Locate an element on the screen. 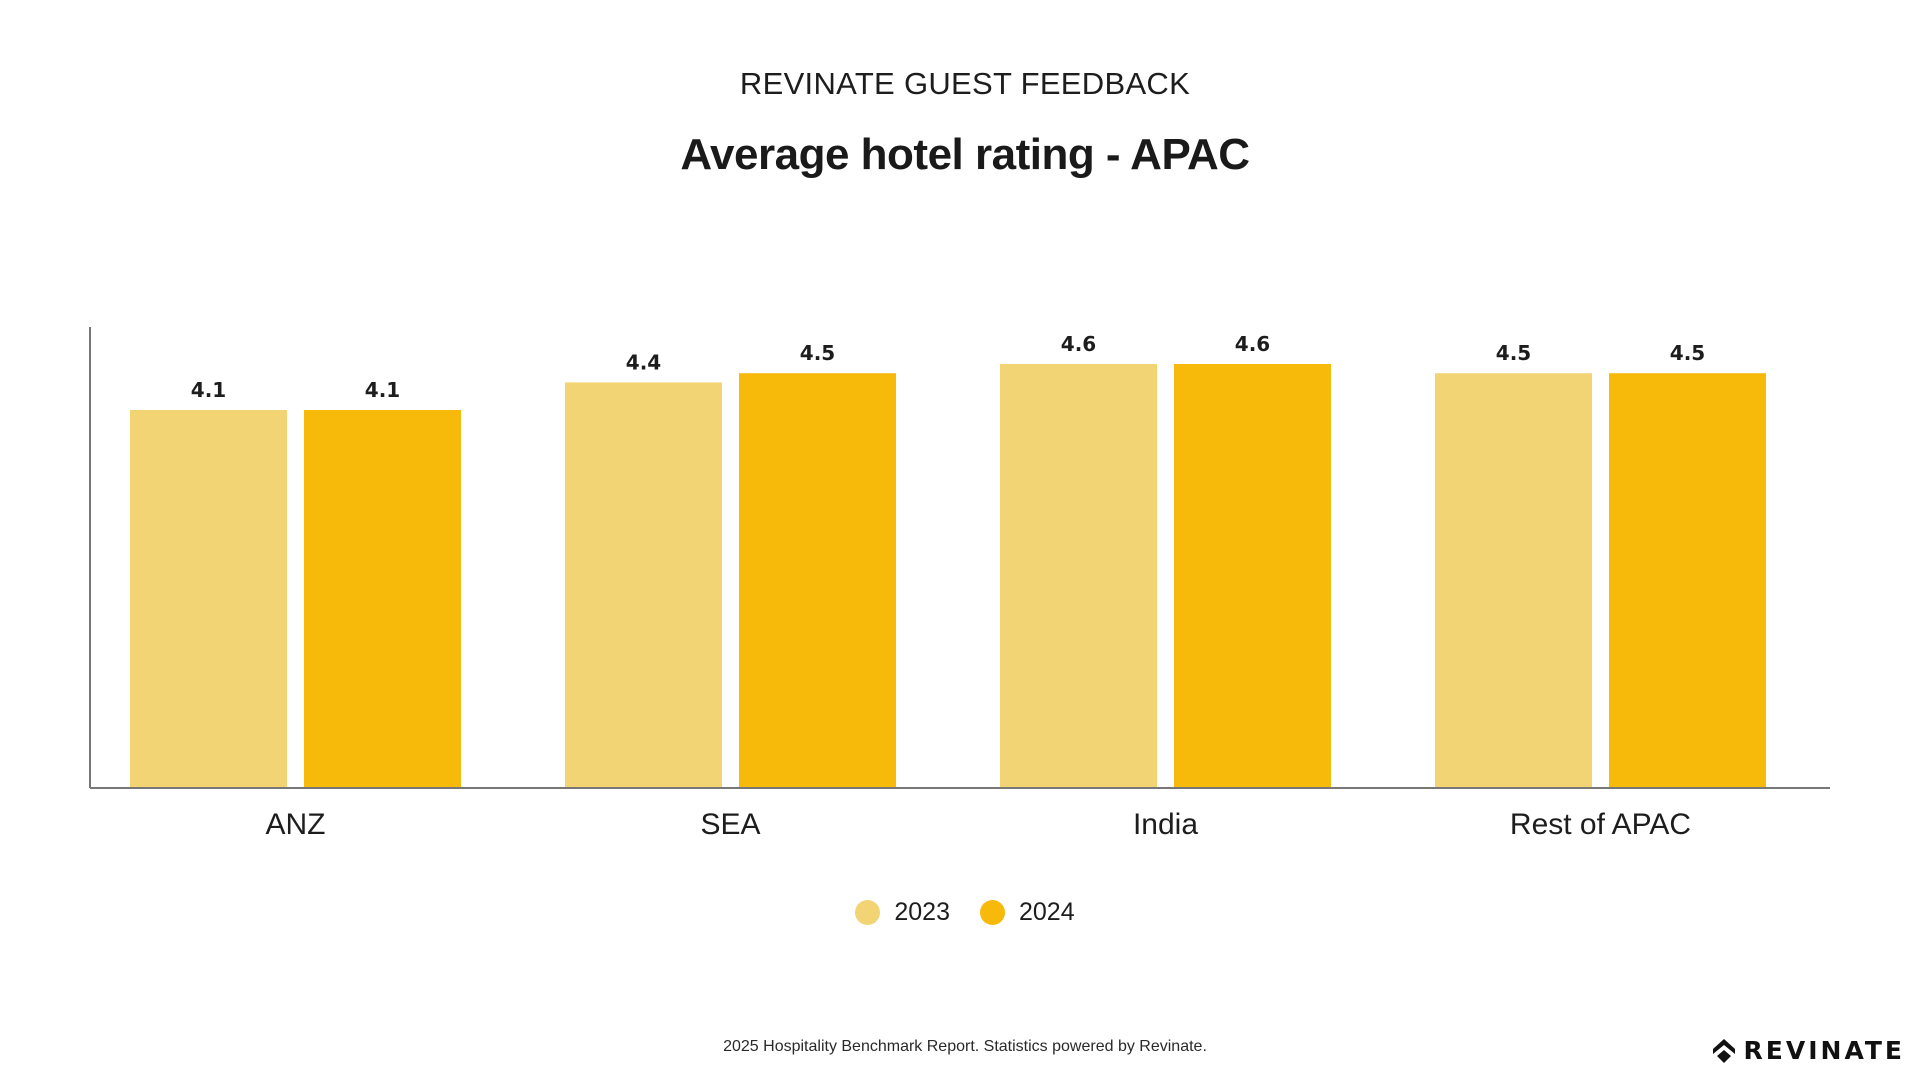 Image resolution: width=1920 pixels, height=1080 pixels. category-labels-group: ANZ SEA India Rest of APAC is located at coordinates (979, 824).